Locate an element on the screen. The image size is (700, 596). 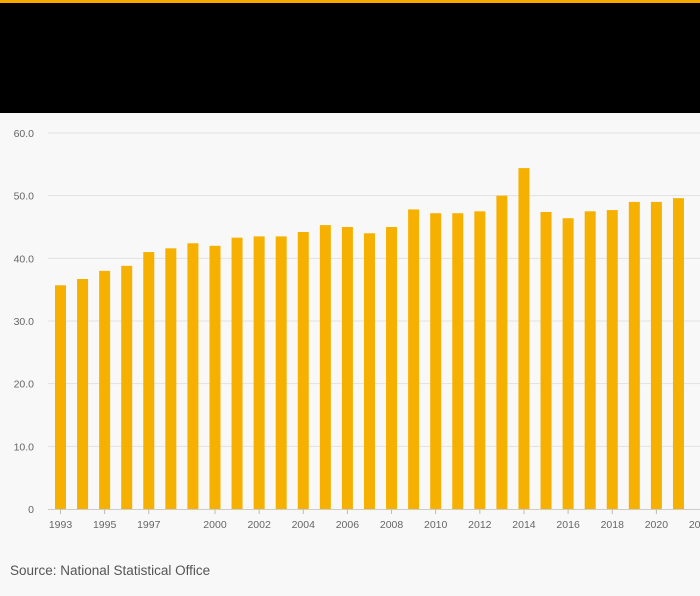
x-tick-label: 2010 is located at coordinates (436, 525).